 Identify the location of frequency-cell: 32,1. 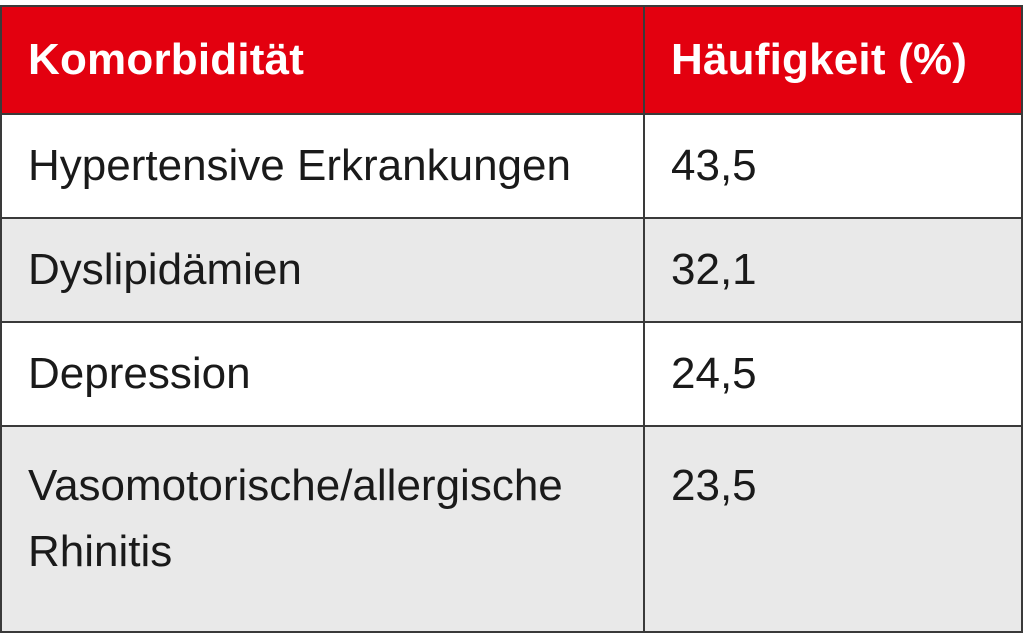
(833, 270).